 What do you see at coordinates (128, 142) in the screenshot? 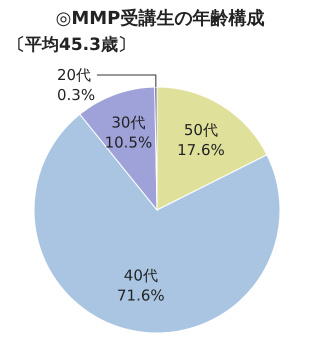
I see `data-label: 10.5%` at bounding box center [128, 142].